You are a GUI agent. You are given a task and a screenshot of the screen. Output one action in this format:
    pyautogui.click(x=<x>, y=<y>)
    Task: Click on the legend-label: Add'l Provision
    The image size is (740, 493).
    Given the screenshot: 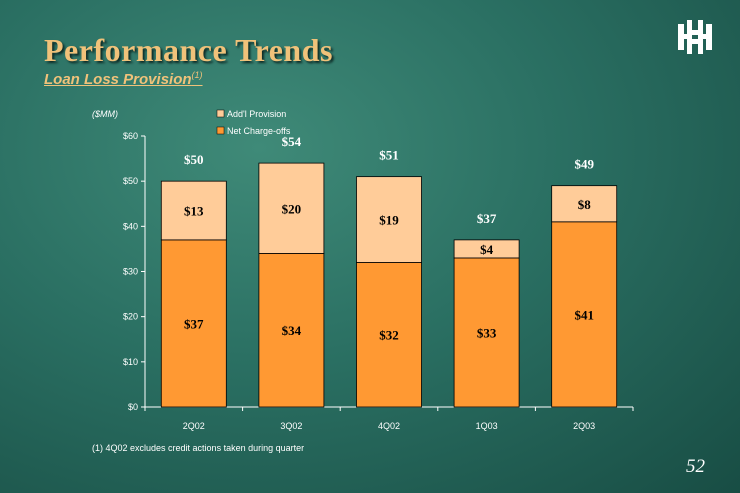 What is the action you would take?
    pyautogui.click(x=256, y=114)
    